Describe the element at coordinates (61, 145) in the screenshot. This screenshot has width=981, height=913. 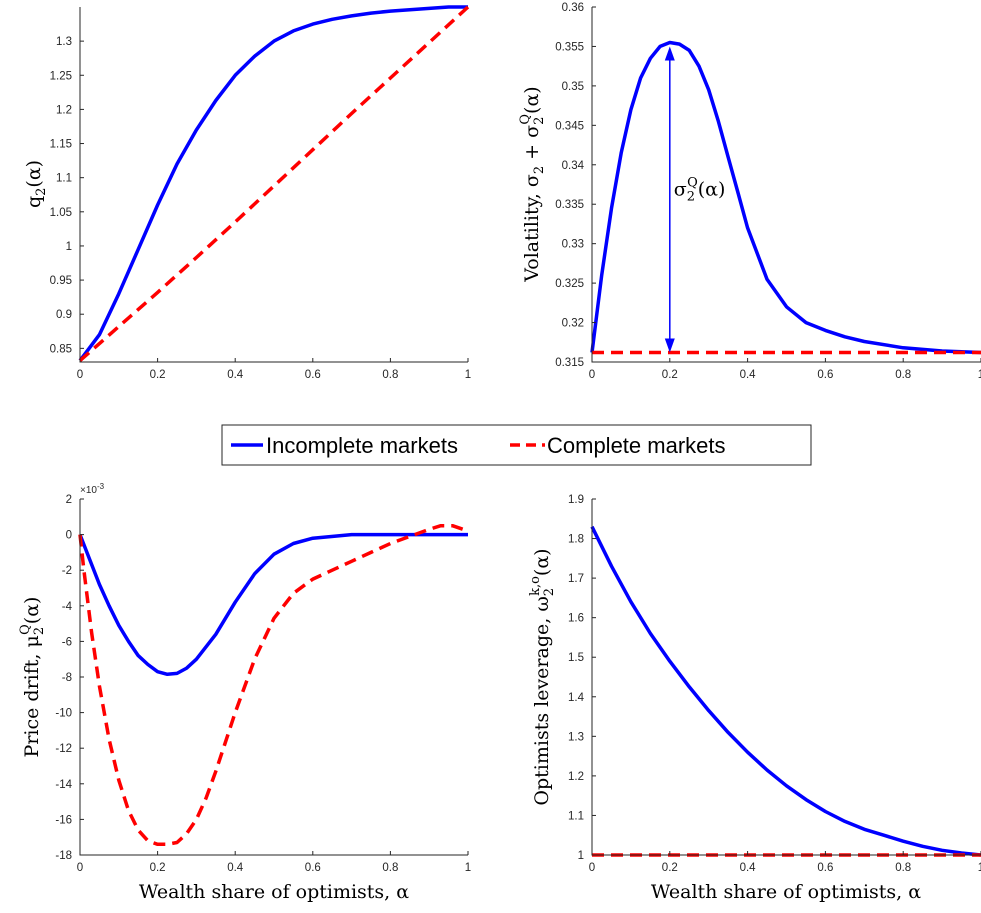
I see `y-tick-label: 1.15` at that location.